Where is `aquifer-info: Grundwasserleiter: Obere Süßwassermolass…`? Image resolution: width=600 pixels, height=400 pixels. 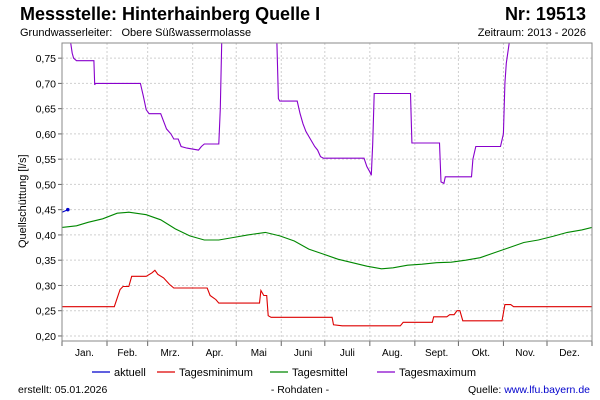 aquifer-info: Grundwasserleiter: Obere Süßwassermolass… is located at coordinates (135, 33).